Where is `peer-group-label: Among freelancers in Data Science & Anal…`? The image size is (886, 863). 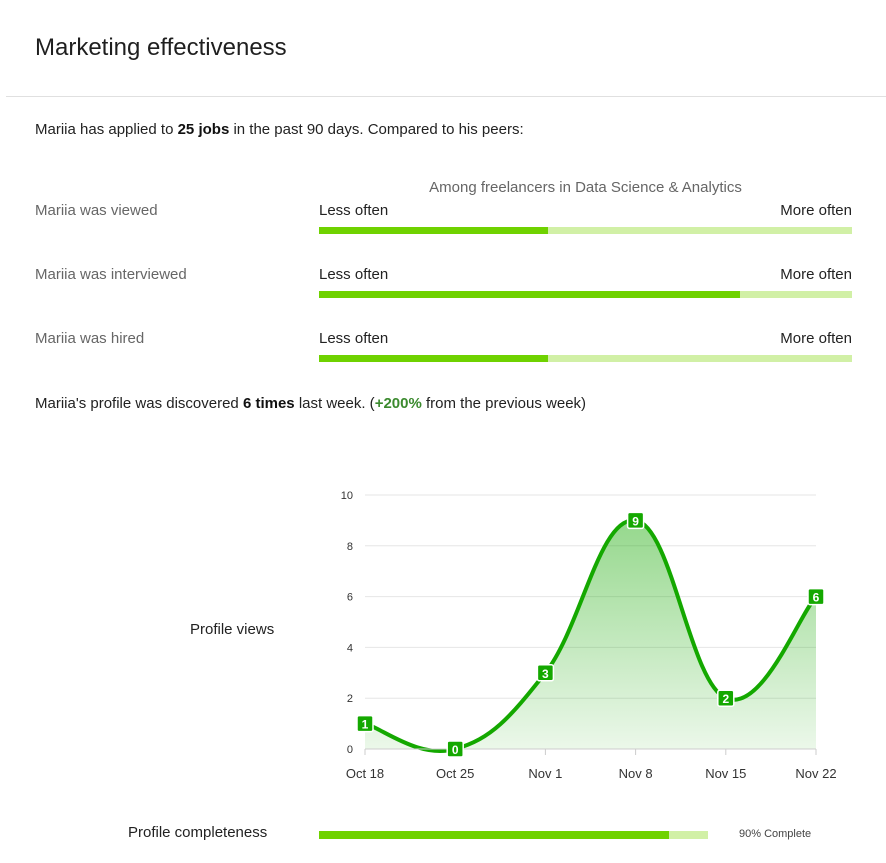
peer-group-label: Among freelancers in Data Science & Anal… is located at coordinates (585, 187).